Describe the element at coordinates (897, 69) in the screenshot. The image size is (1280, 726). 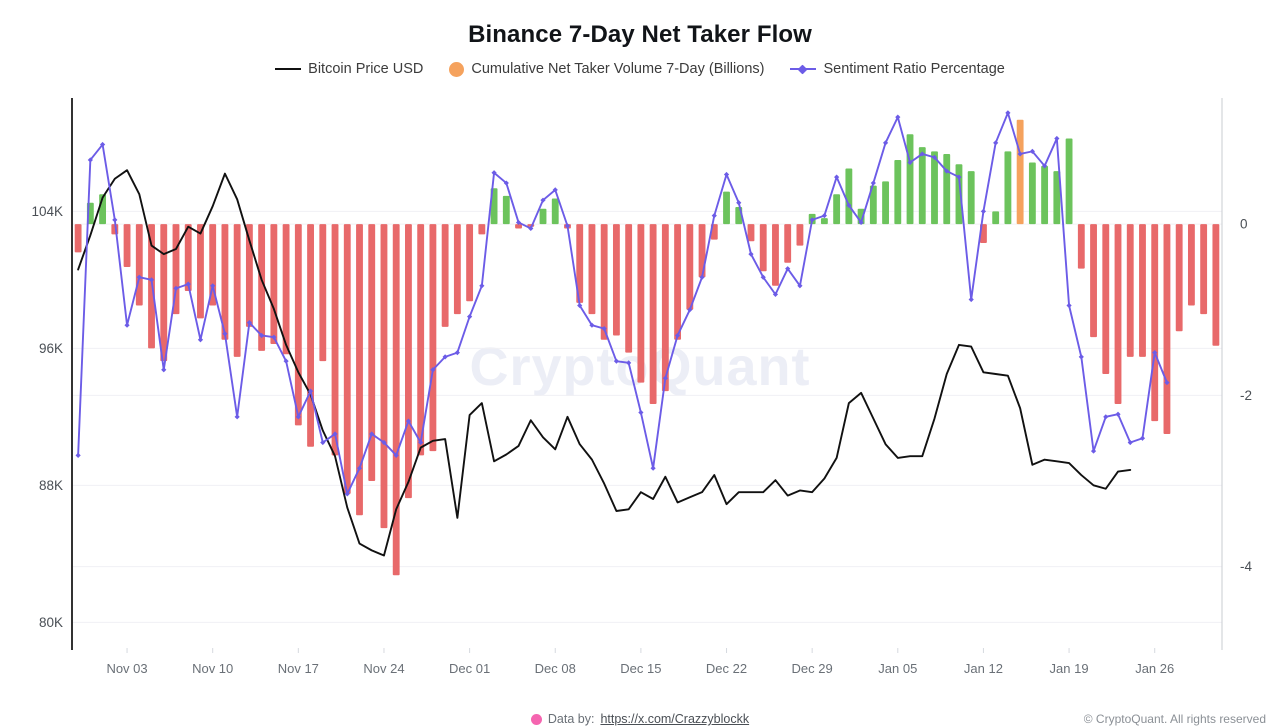
I see `legend-item-sentiment-ratio: Sentiment Ratio Percentage` at that location.